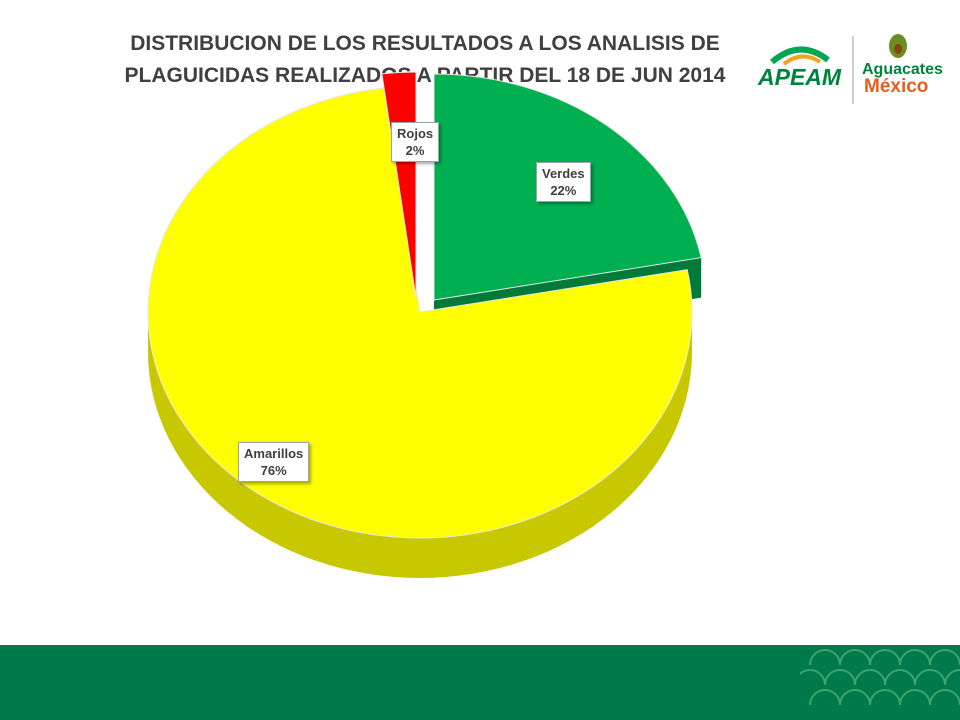 This screenshot has height=720, width=960. What do you see at coordinates (563, 182) in the screenshot?
I see `verdes-data-label: Verdes 22%` at bounding box center [563, 182].